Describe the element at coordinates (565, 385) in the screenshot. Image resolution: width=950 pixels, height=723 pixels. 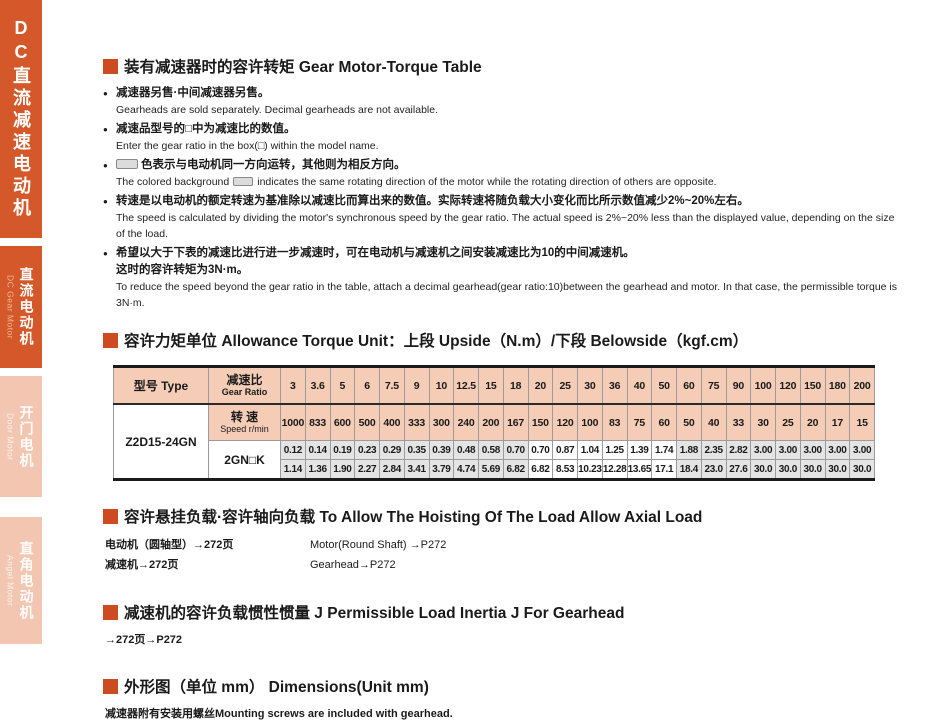
I see `gear-ratio-cell: 25` at that location.